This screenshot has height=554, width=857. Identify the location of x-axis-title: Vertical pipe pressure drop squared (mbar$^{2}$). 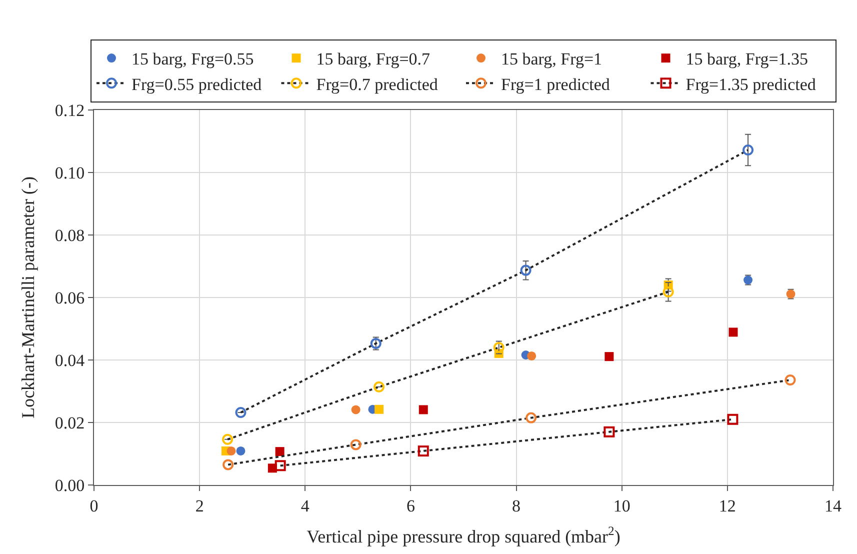
(463, 535).